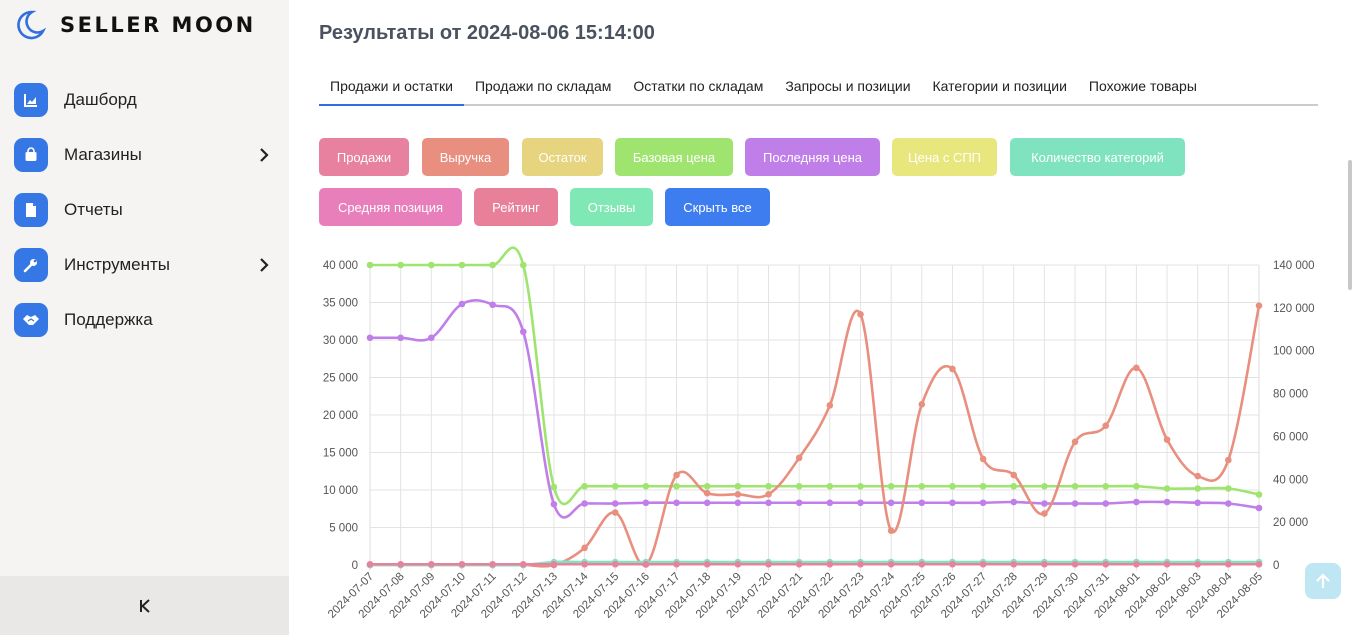 This screenshot has width=1352, height=635. Describe the element at coordinates (340, 266) in the screenshot. I see `y-left-tick-label: 40 000` at that location.